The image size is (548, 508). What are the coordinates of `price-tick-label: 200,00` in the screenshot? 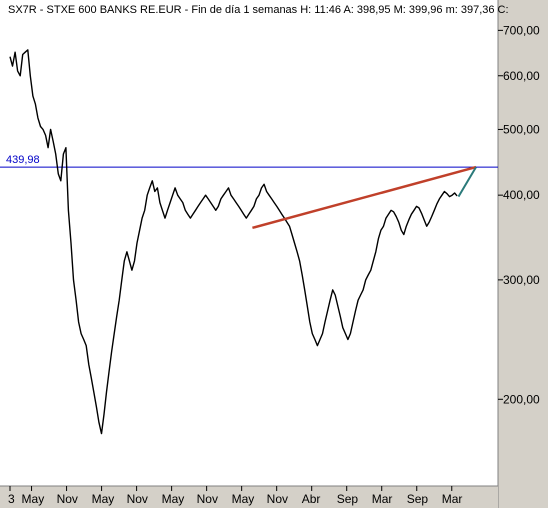 It's located at (521, 399).